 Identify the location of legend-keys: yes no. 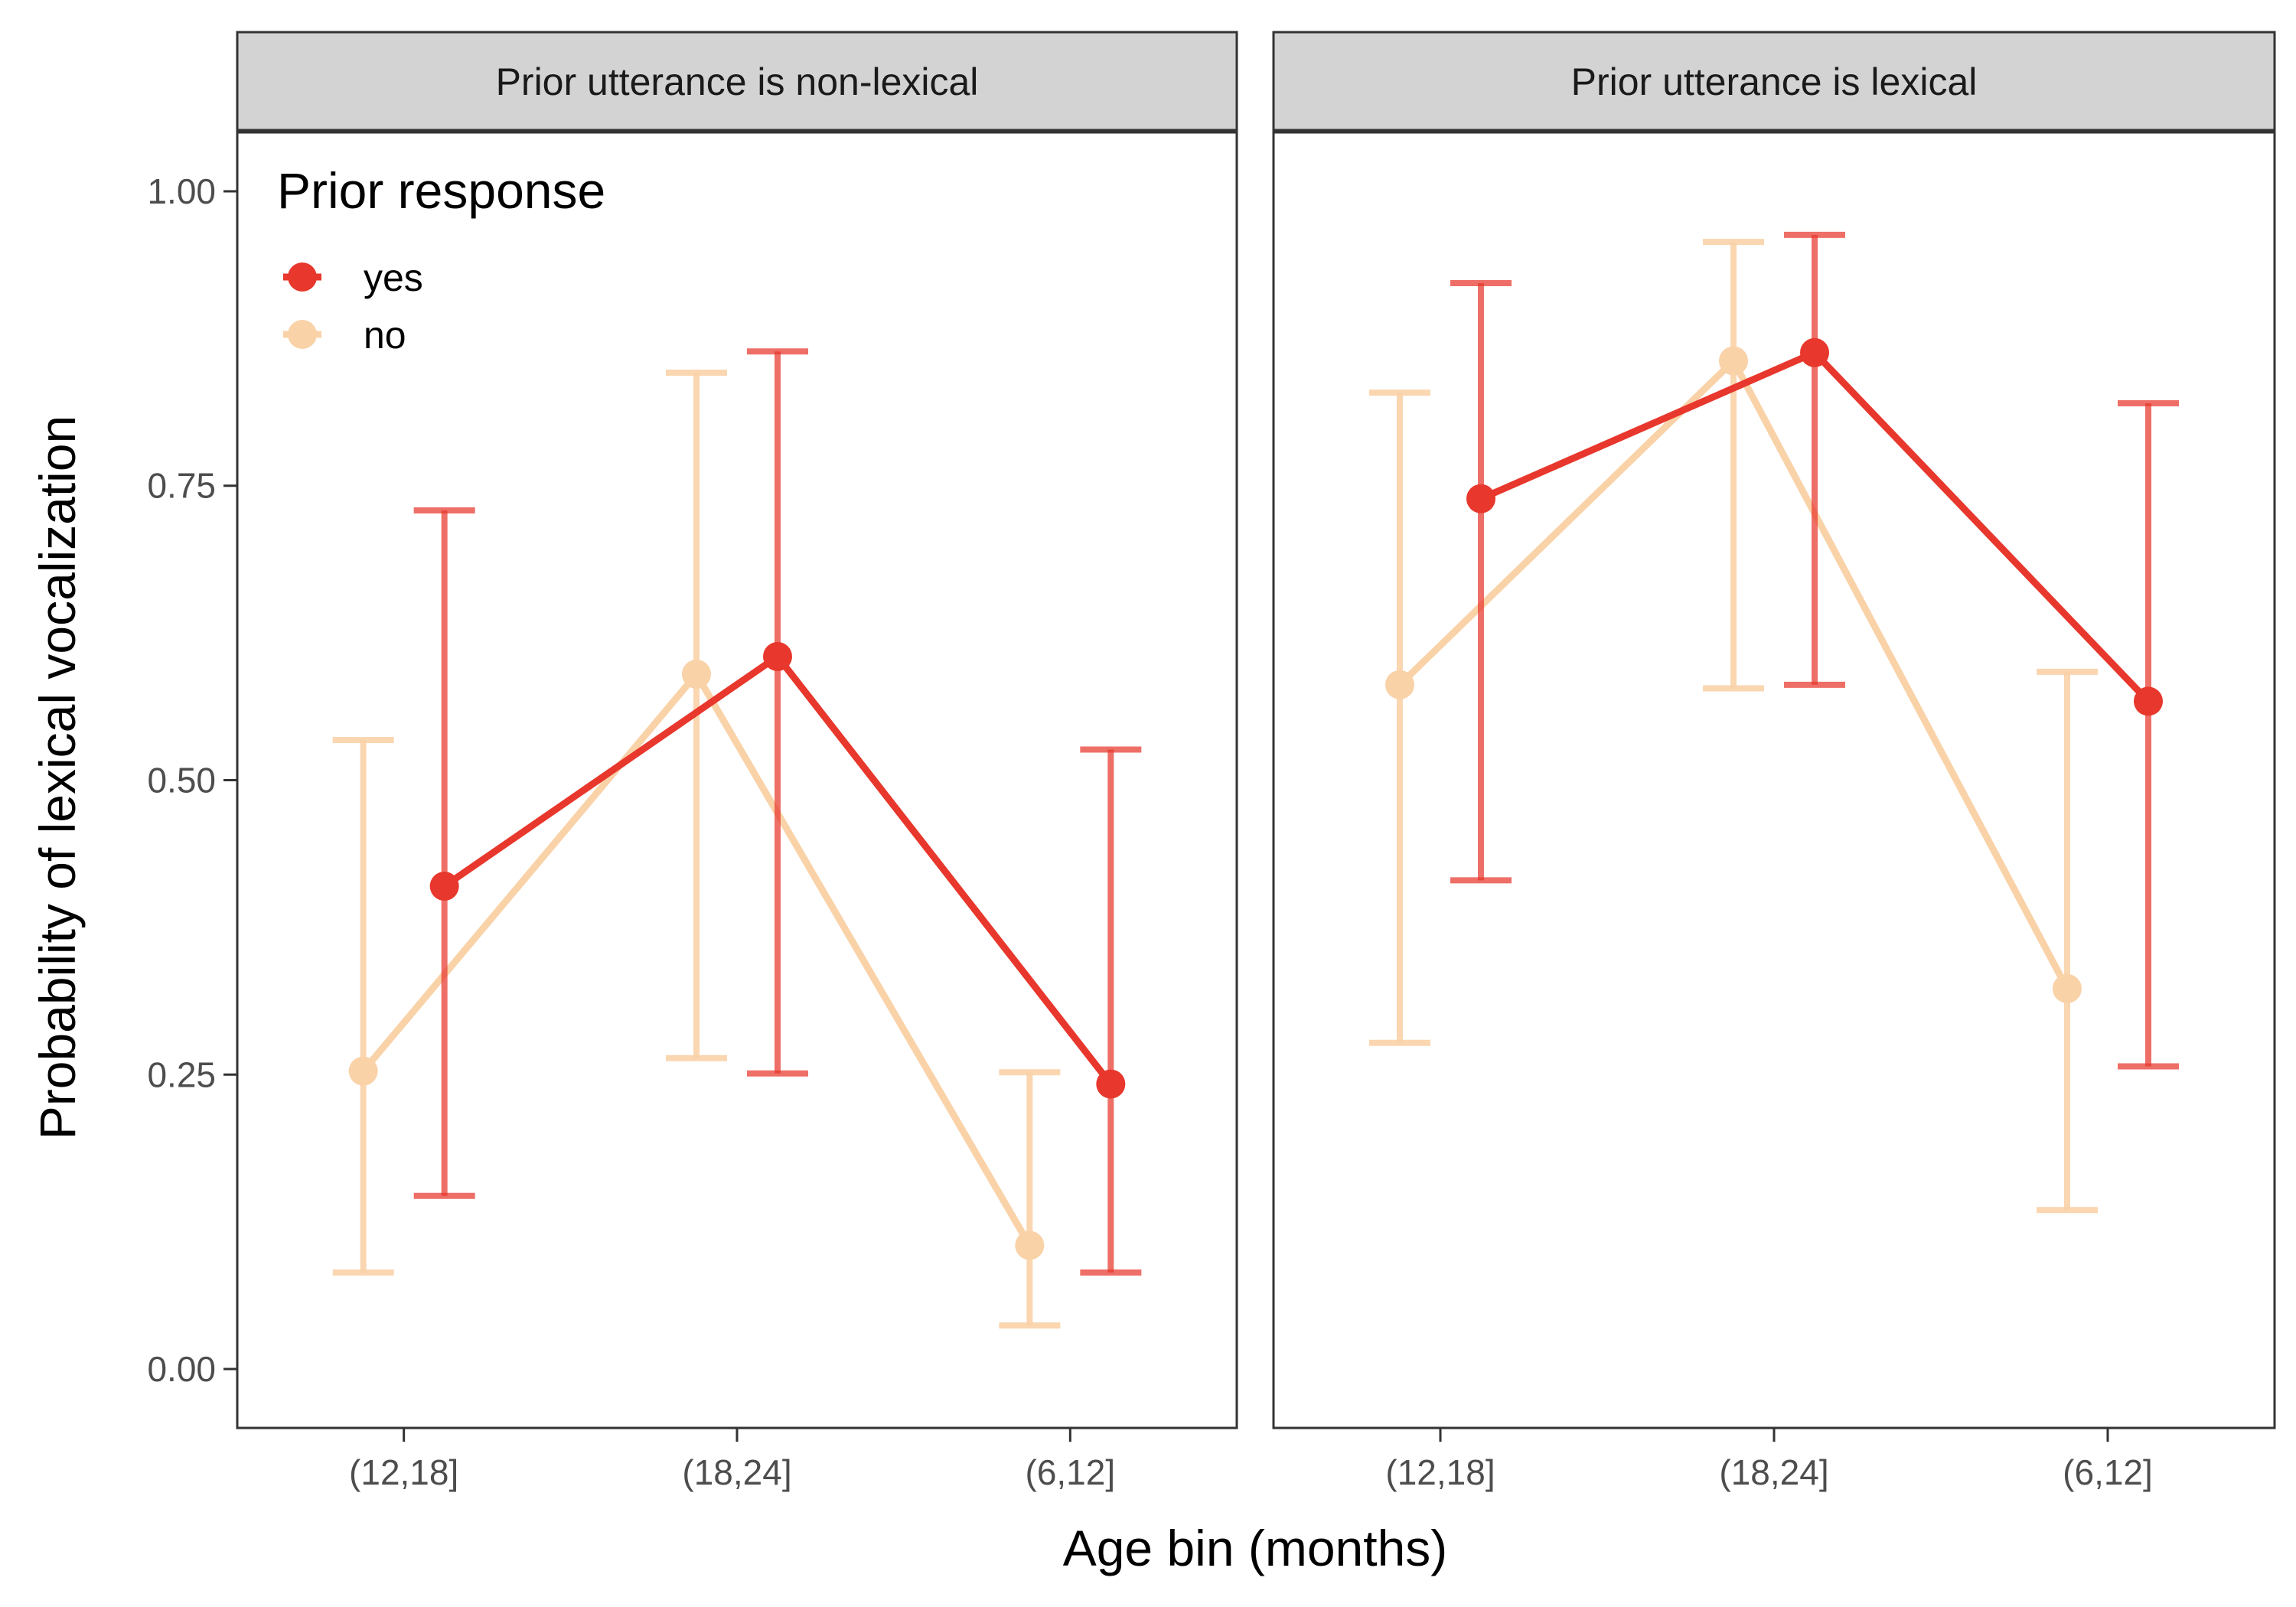
(353, 306).